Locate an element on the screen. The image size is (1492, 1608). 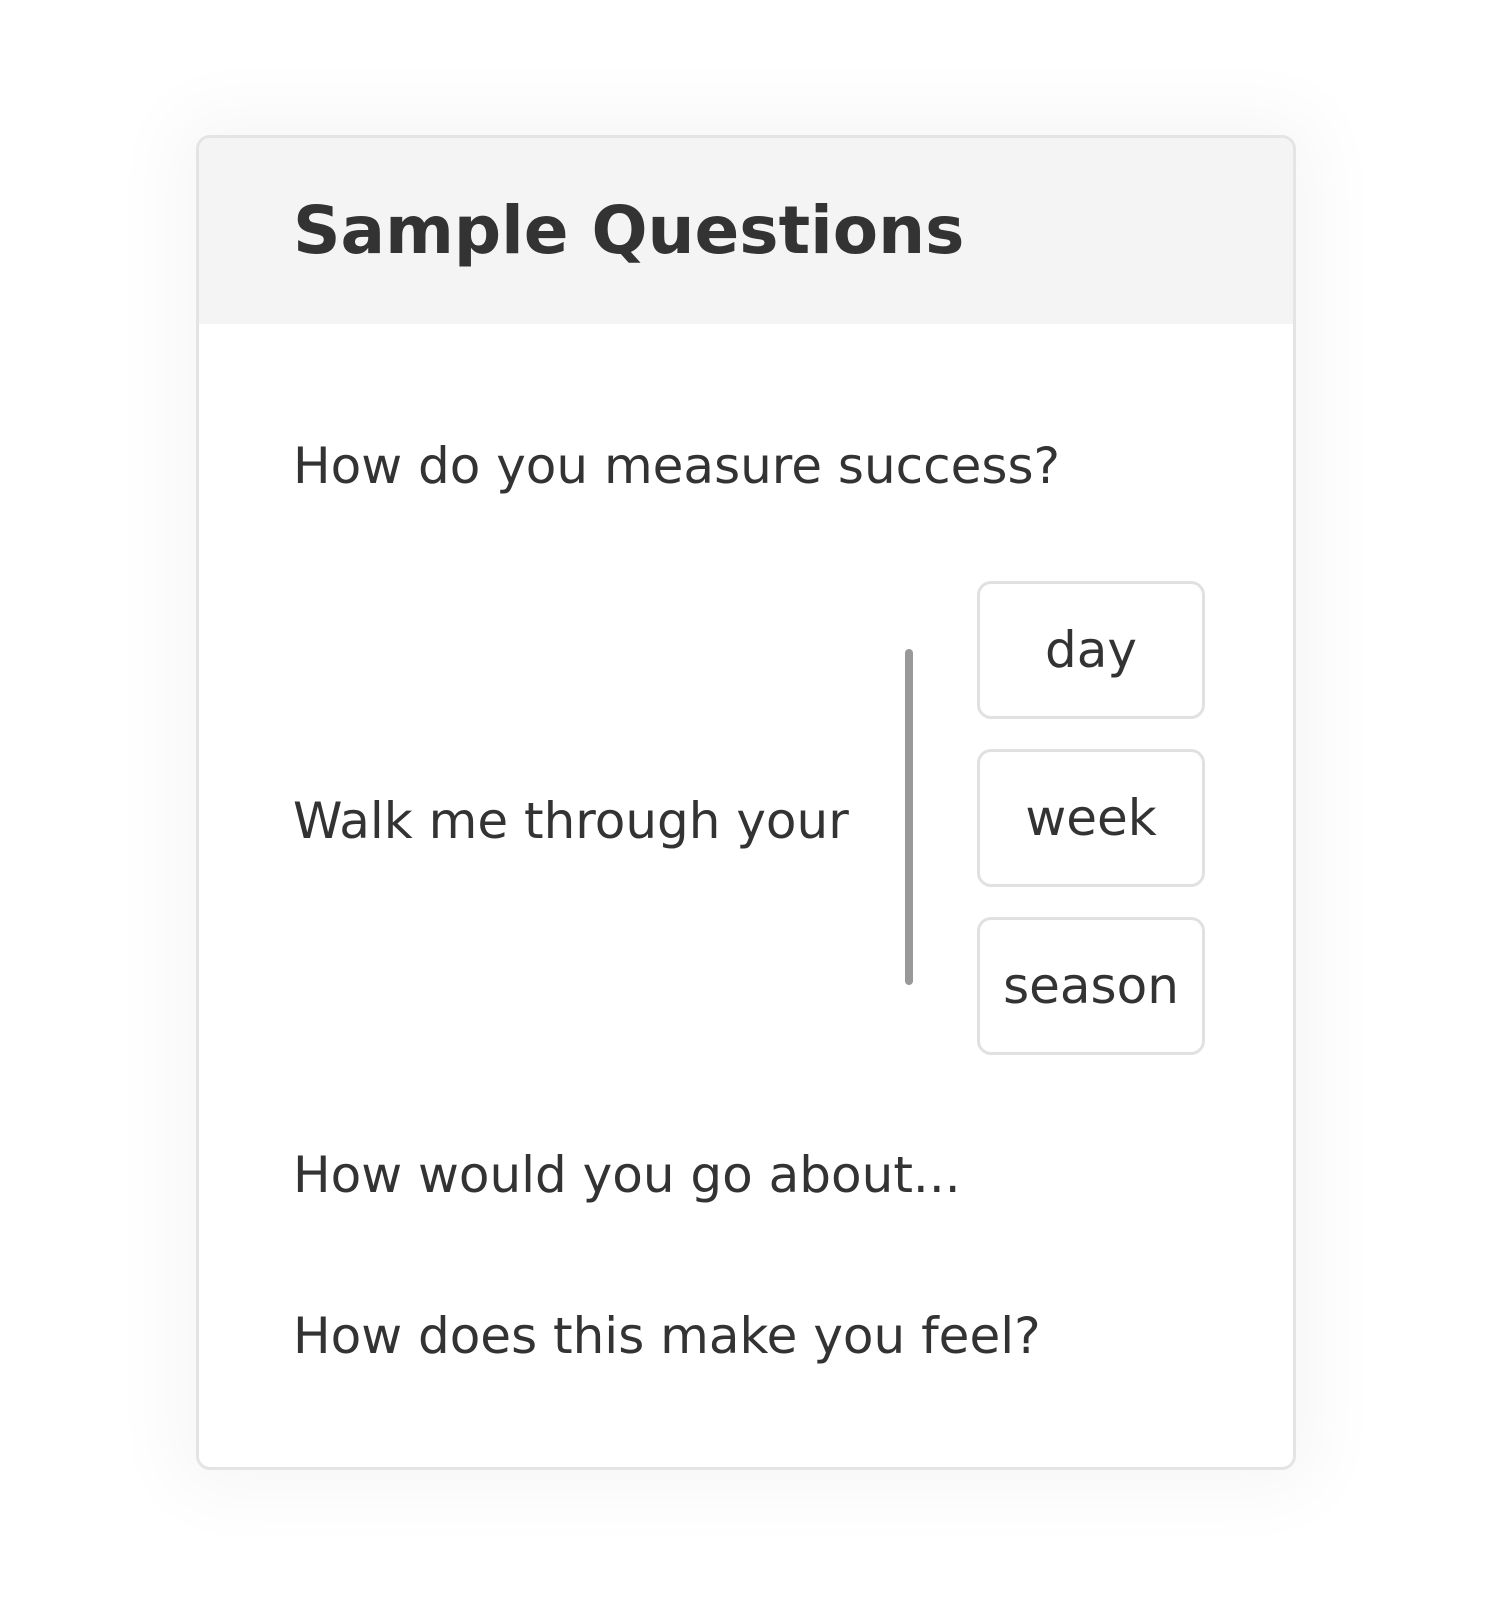
question-feel: How does this make you feel? is located at coordinates (667, 1336).